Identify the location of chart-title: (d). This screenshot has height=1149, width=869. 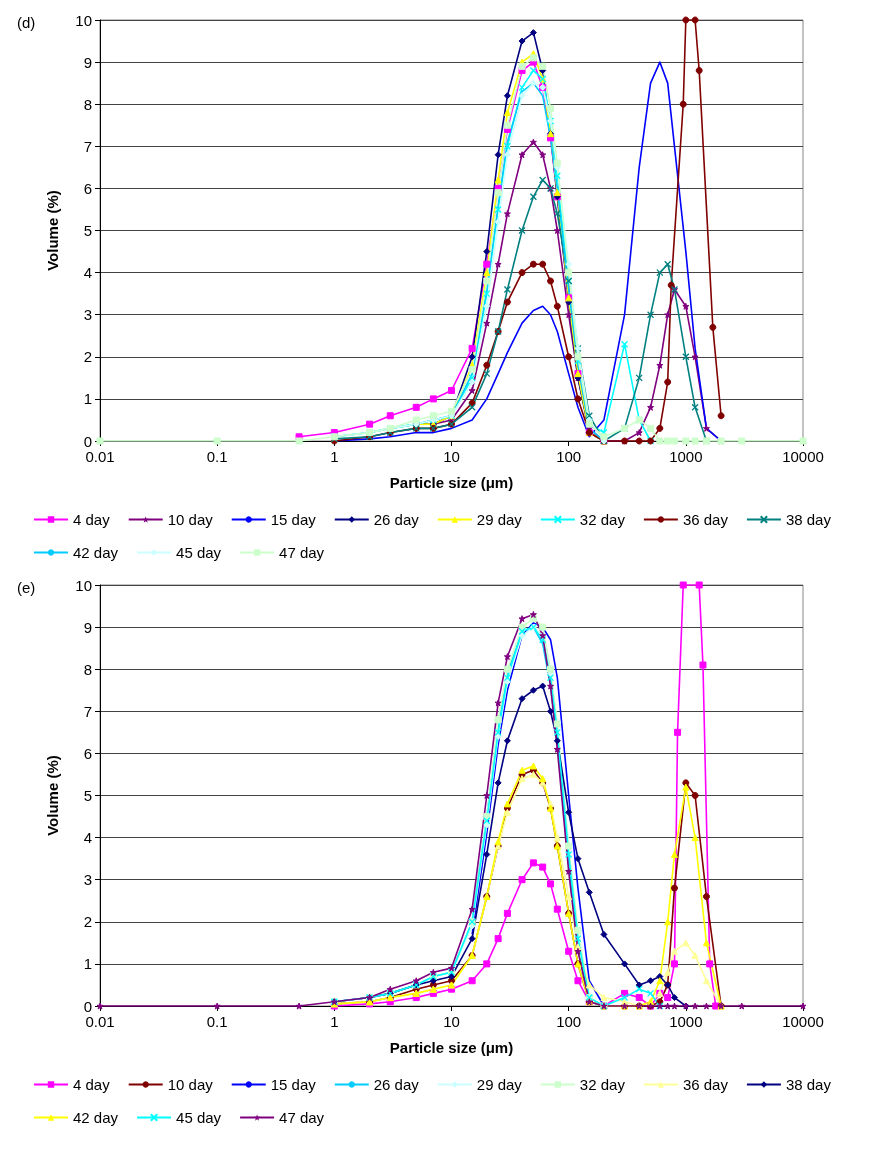
(26, 22).